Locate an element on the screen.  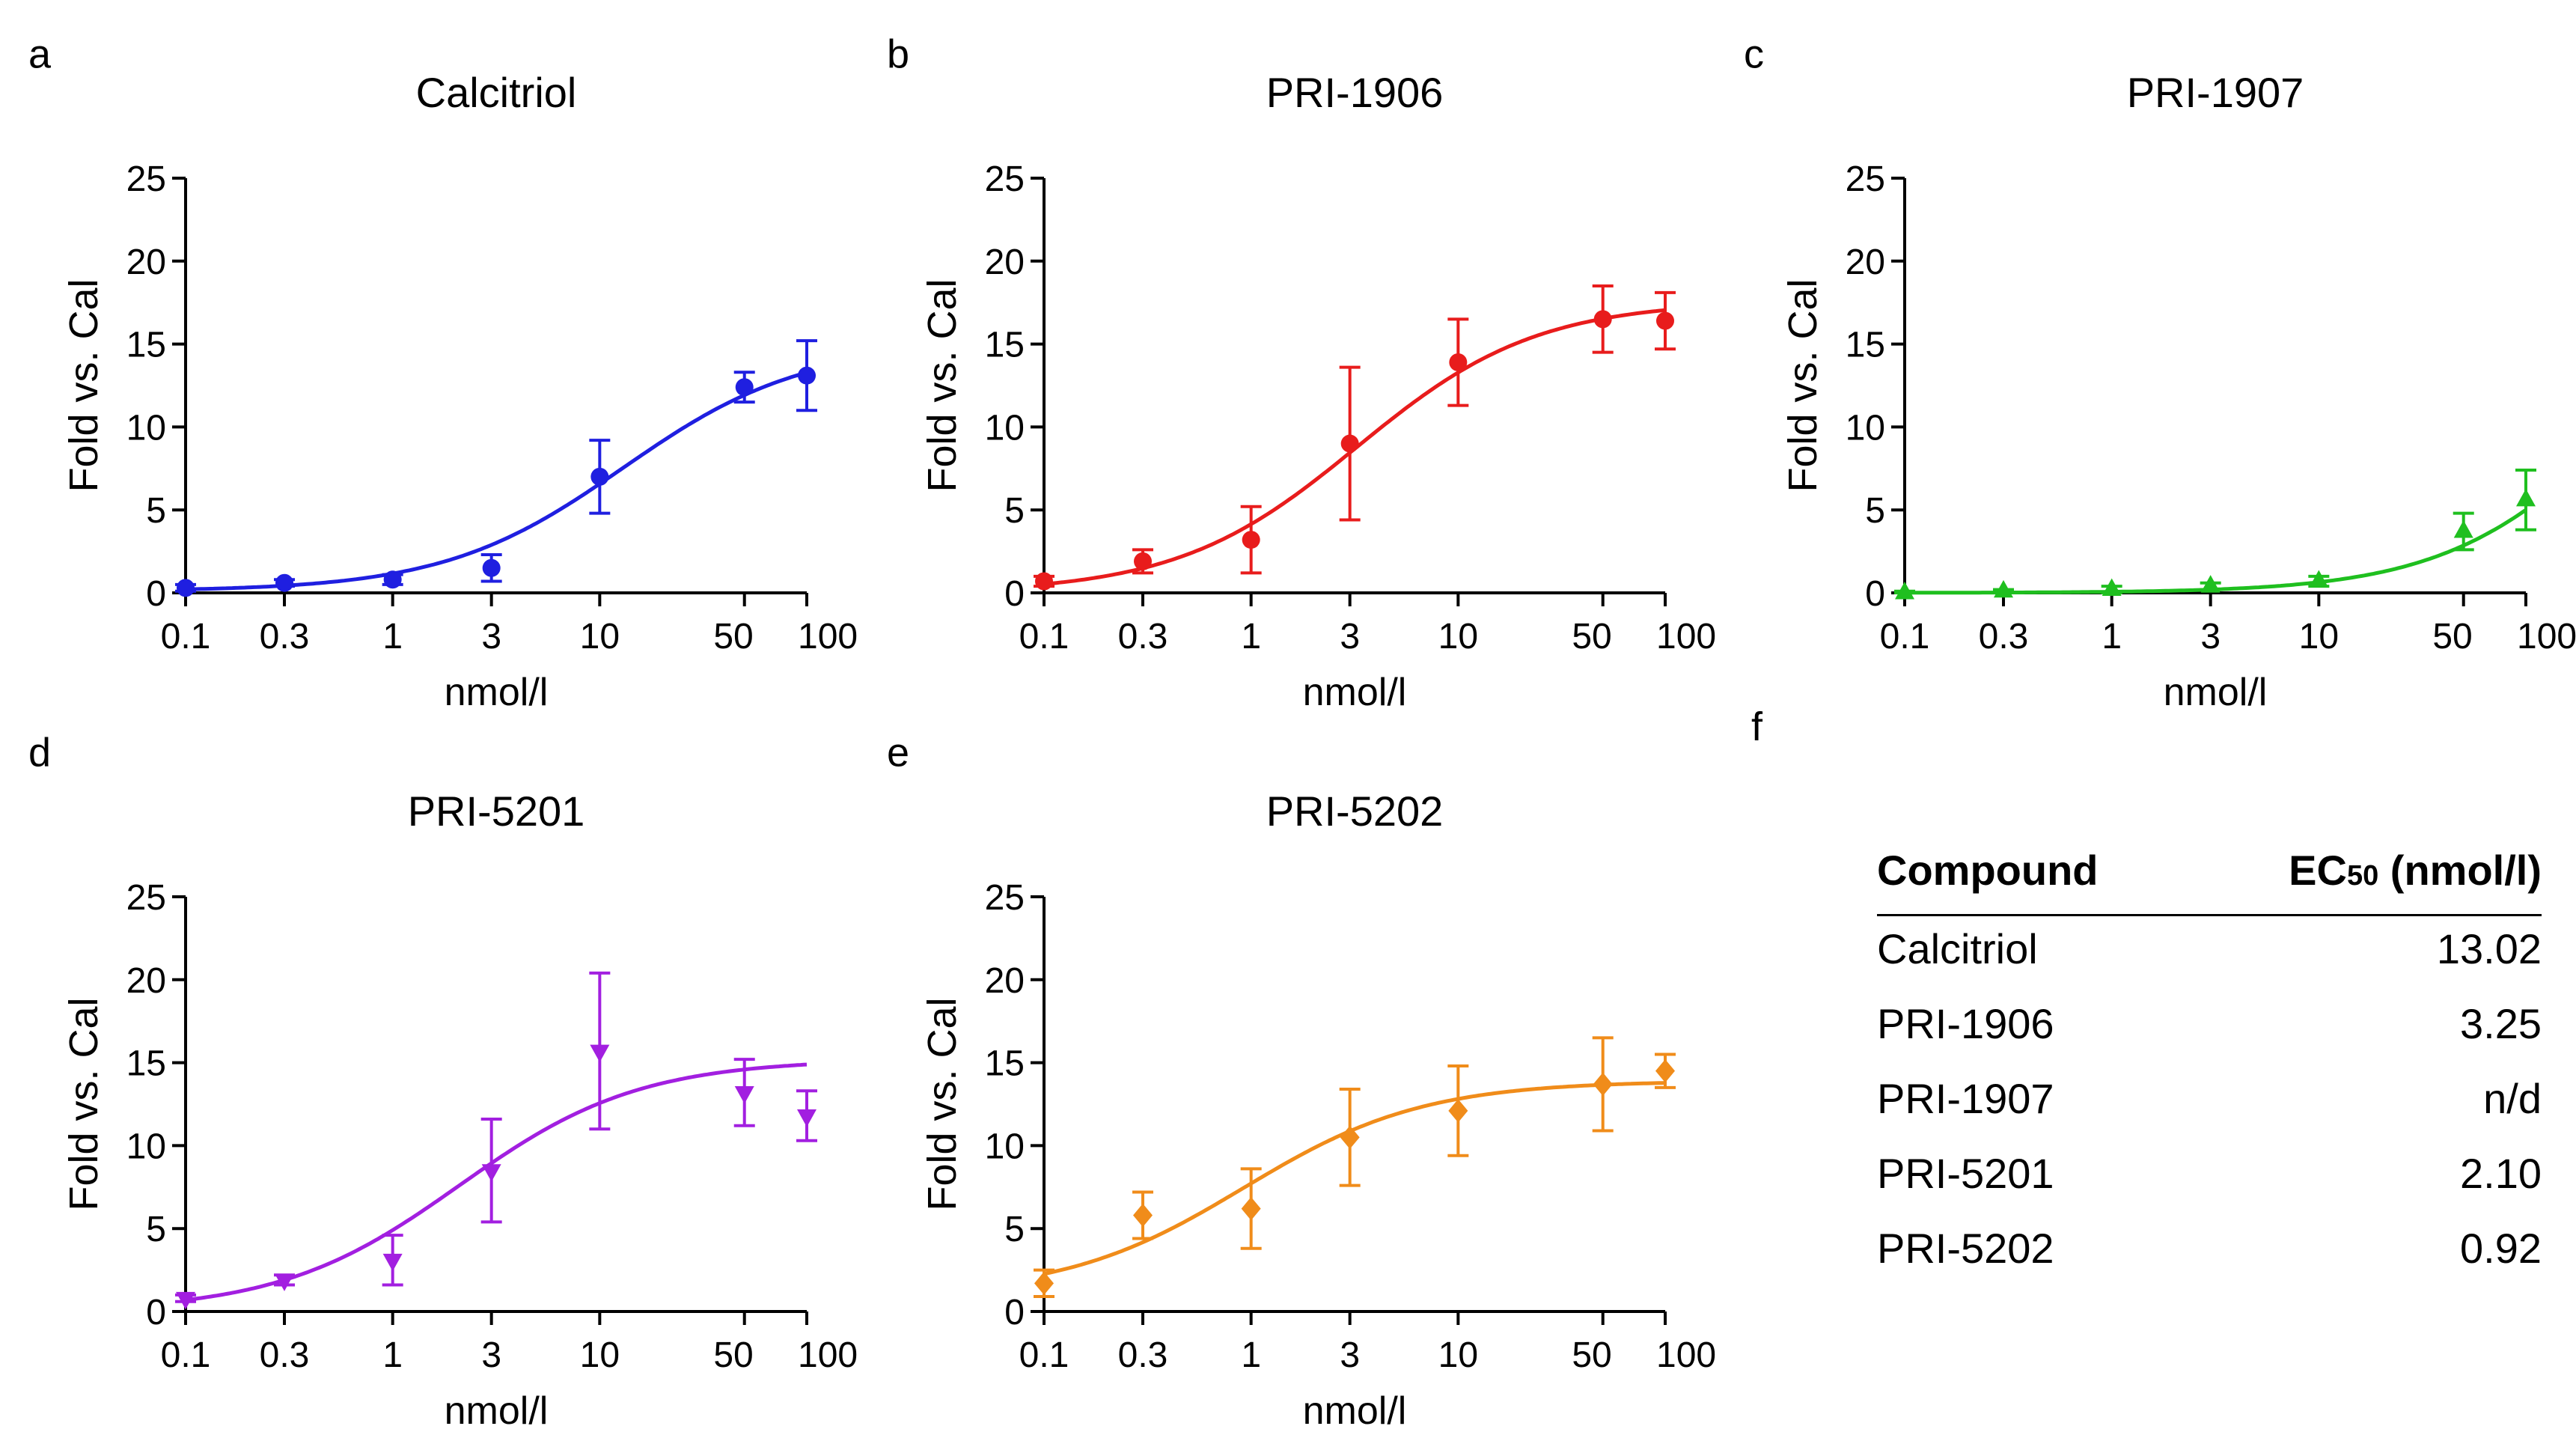
chart-title: PRI-1906 is located at coordinates (1355, 92).